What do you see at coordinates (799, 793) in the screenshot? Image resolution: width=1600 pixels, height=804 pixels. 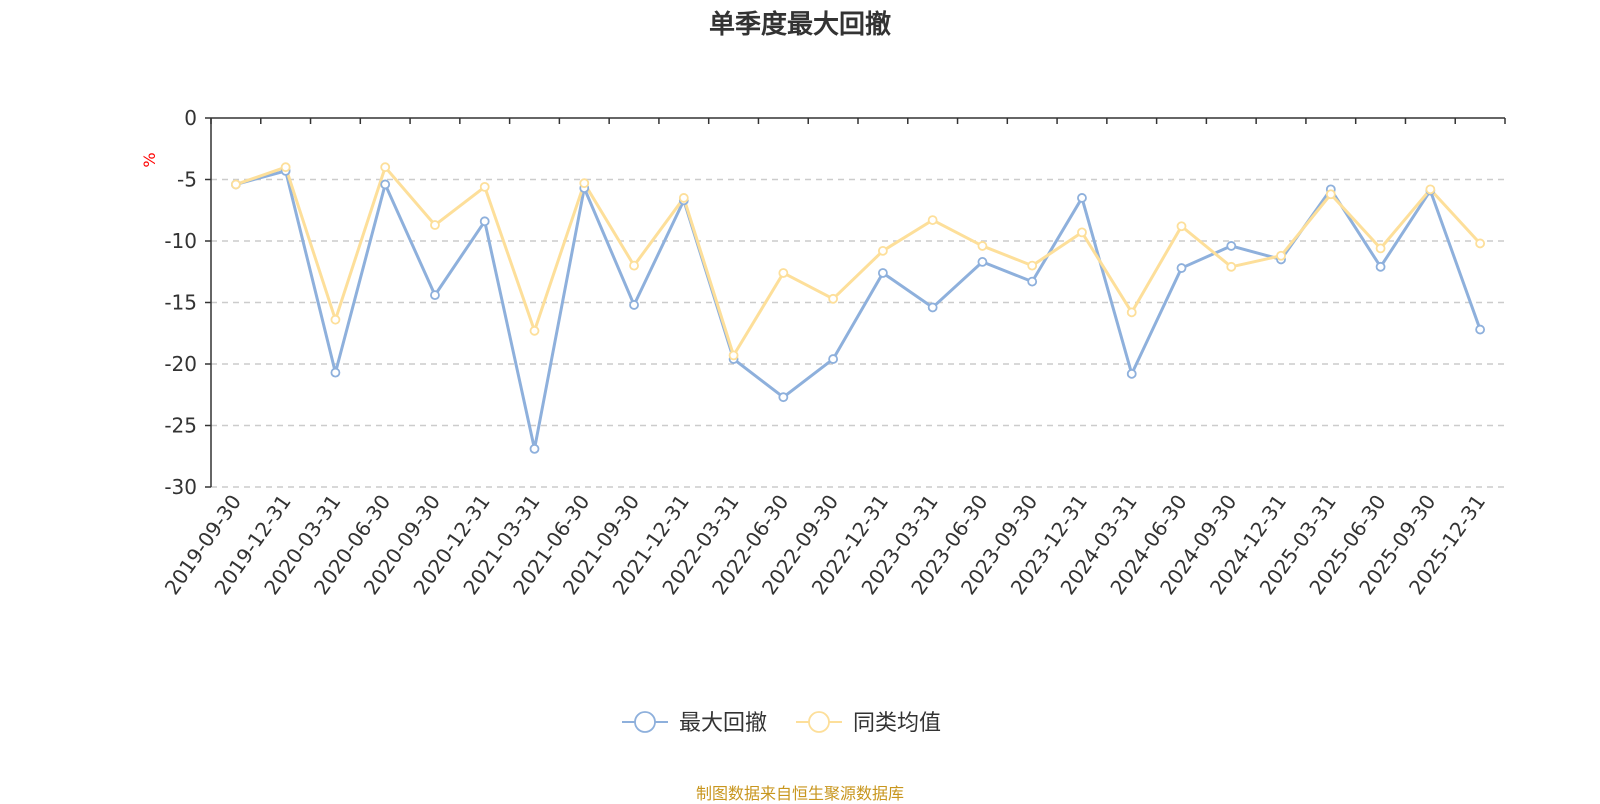 I see `source-footer: 制图数据来自恒生聚源数据库` at bounding box center [799, 793].